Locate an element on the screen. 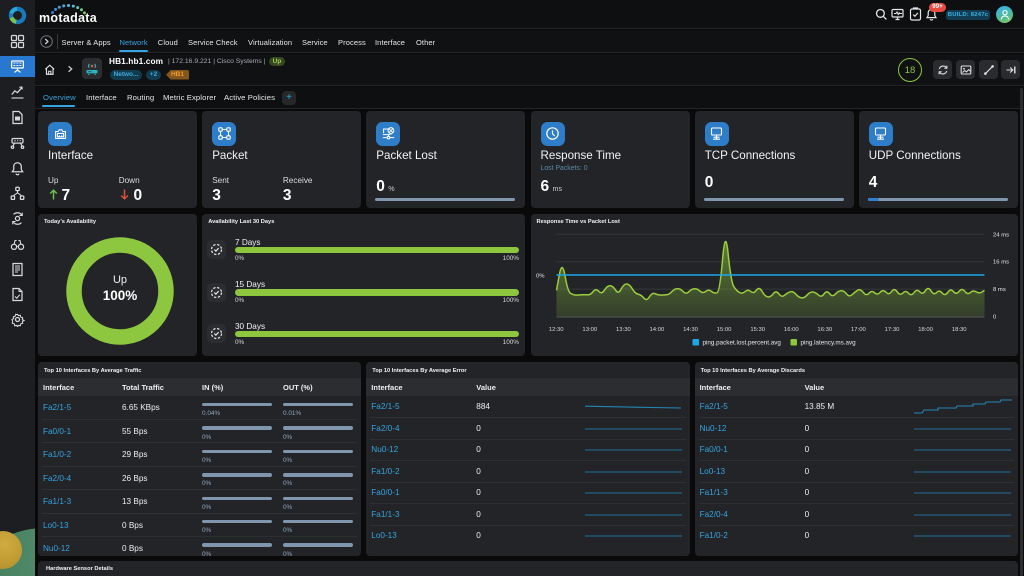 The image size is (1024, 576). svg-text: 15:00 is located at coordinates (723, 330).